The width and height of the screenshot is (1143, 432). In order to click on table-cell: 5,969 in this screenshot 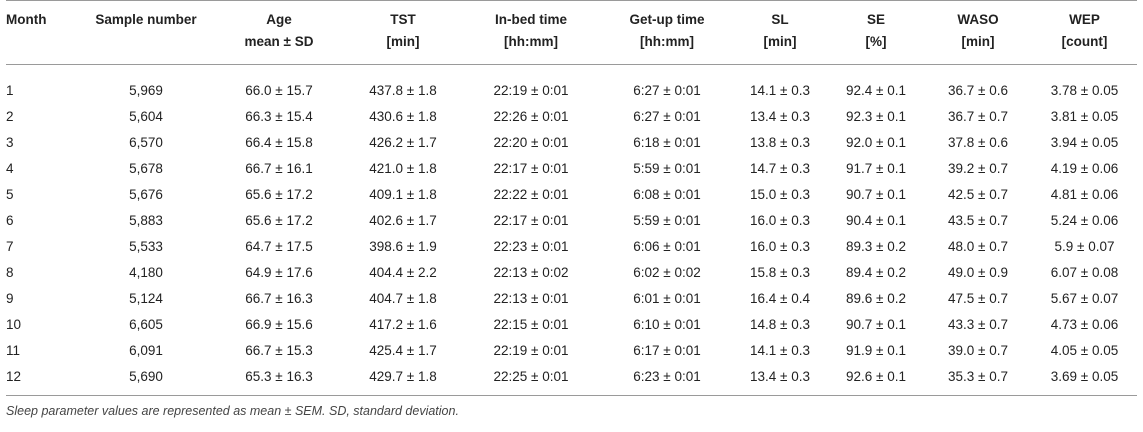, I will do `click(146, 90)`.